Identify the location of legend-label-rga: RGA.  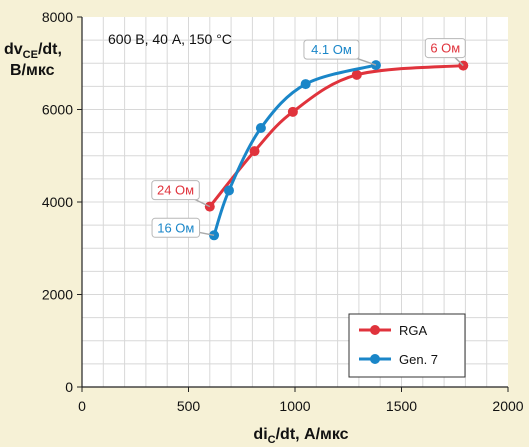
(413, 330).